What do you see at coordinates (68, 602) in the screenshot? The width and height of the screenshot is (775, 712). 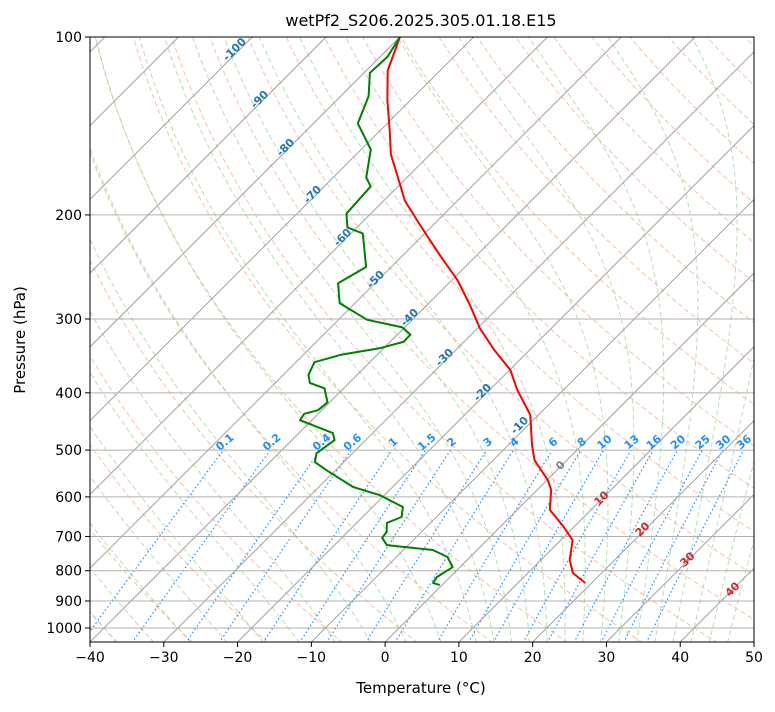 I see `y-tick-label: 900` at bounding box center [68, 602].